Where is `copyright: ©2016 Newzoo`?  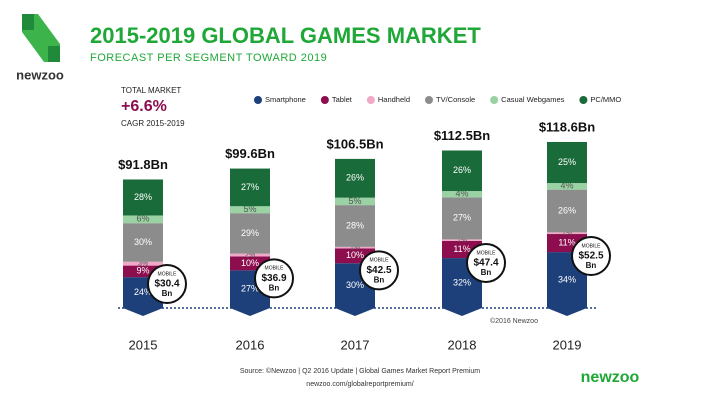 copyright: ©2016 Newzoo is located at coordinates (514, 321).